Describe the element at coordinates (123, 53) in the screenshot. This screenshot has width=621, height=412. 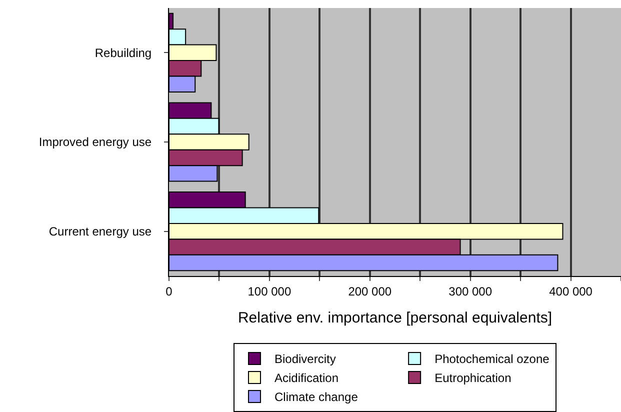
I see `y-tick-label: Rebuilding` at that location.